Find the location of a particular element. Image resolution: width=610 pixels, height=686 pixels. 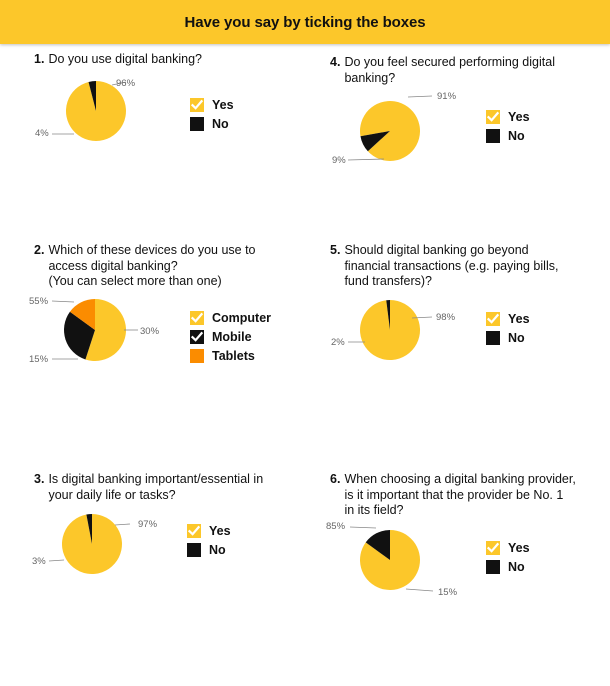

pie-percent-label: 2% is located at coordinates (338, 342).